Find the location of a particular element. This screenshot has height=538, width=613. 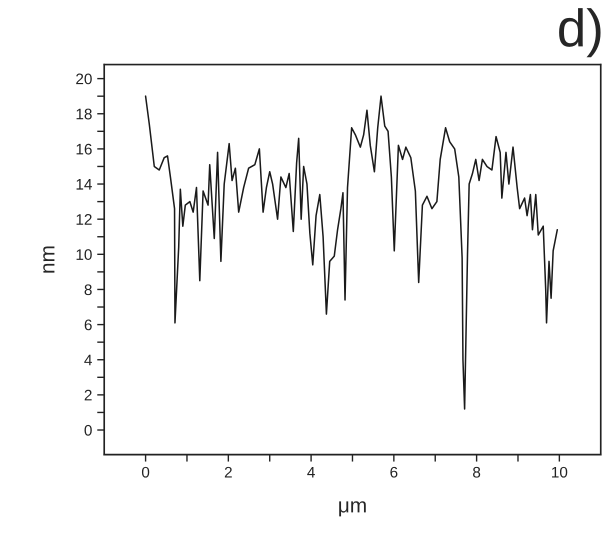

y-tick-label: 12 is located at coordinates (84, 219).